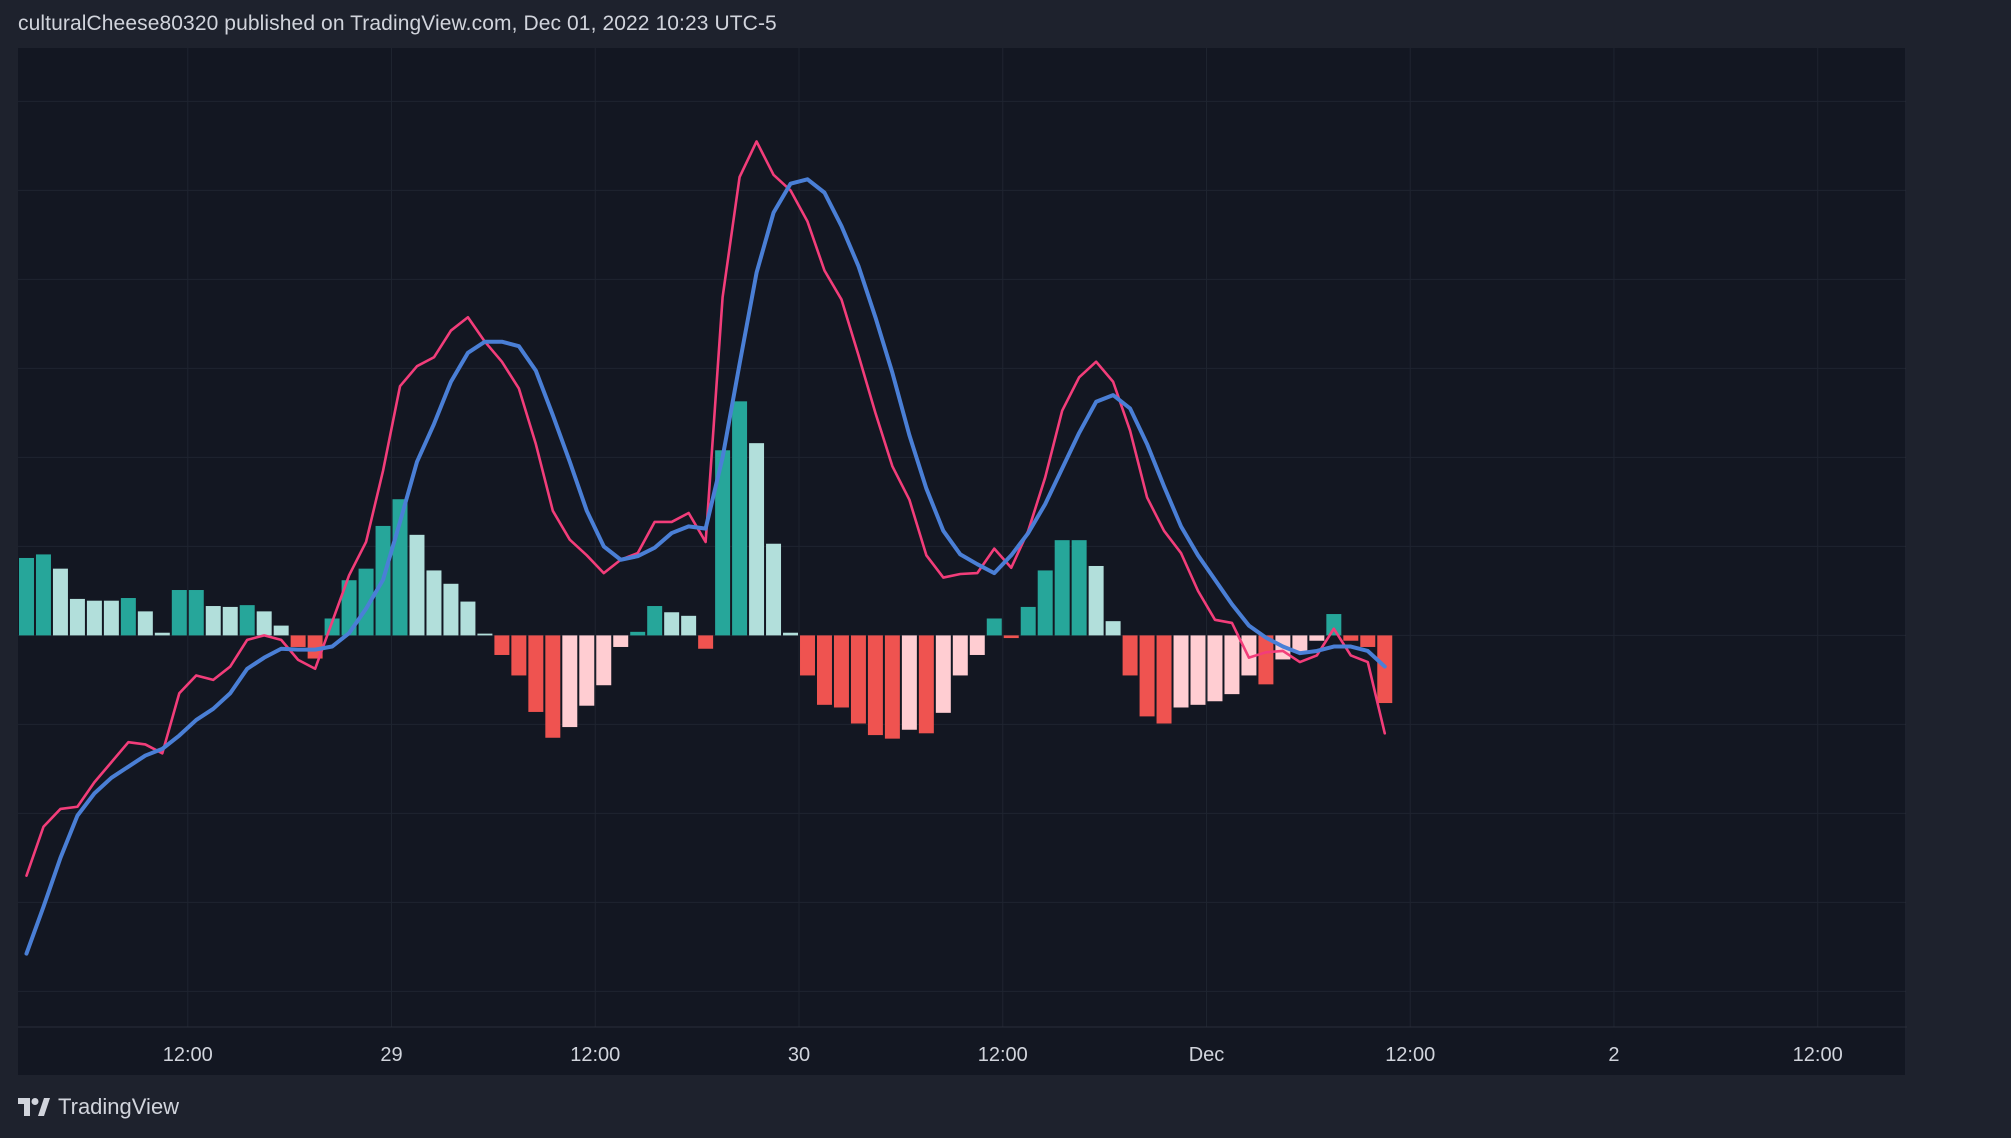 This screenshot has width=2011, height=1138. I want to click on time-axis: 12:00 29 12:00 30 12:00 Dec 12:00 2 12:00, so click(1003, 1055).